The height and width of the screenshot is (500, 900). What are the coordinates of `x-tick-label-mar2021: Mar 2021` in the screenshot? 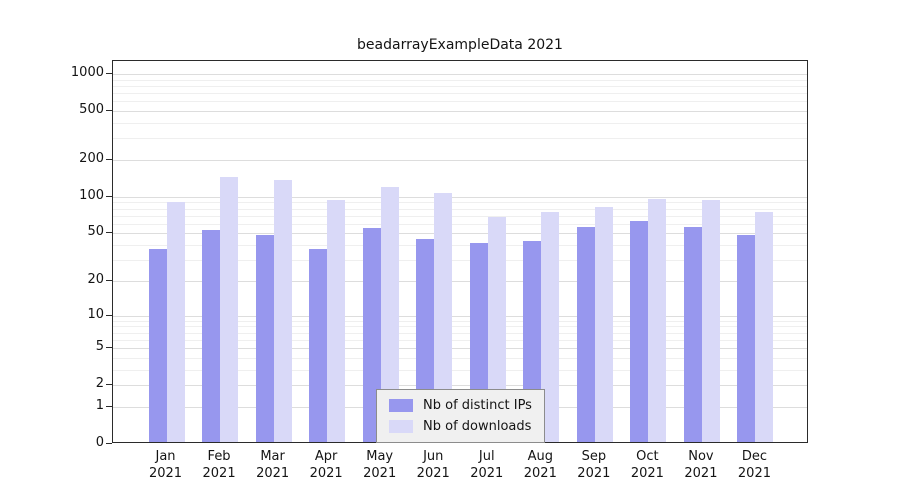 It's located at (273, 465).